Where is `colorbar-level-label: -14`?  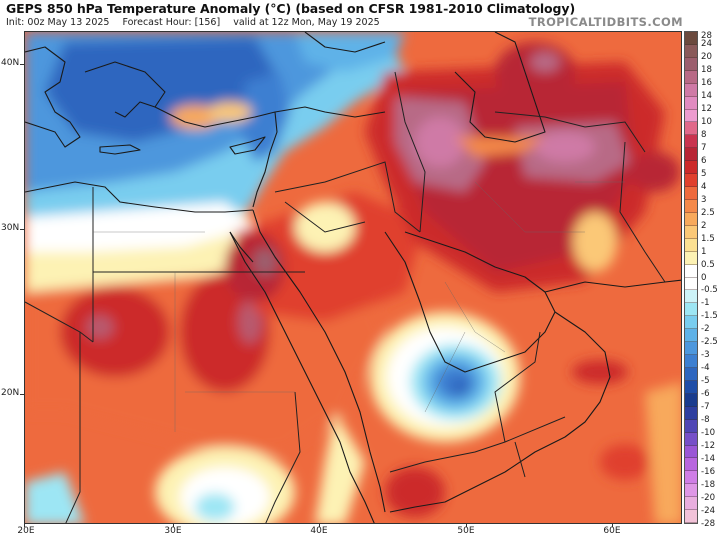 colorbar-level-label: -14 is located at coordinates (708, 459).